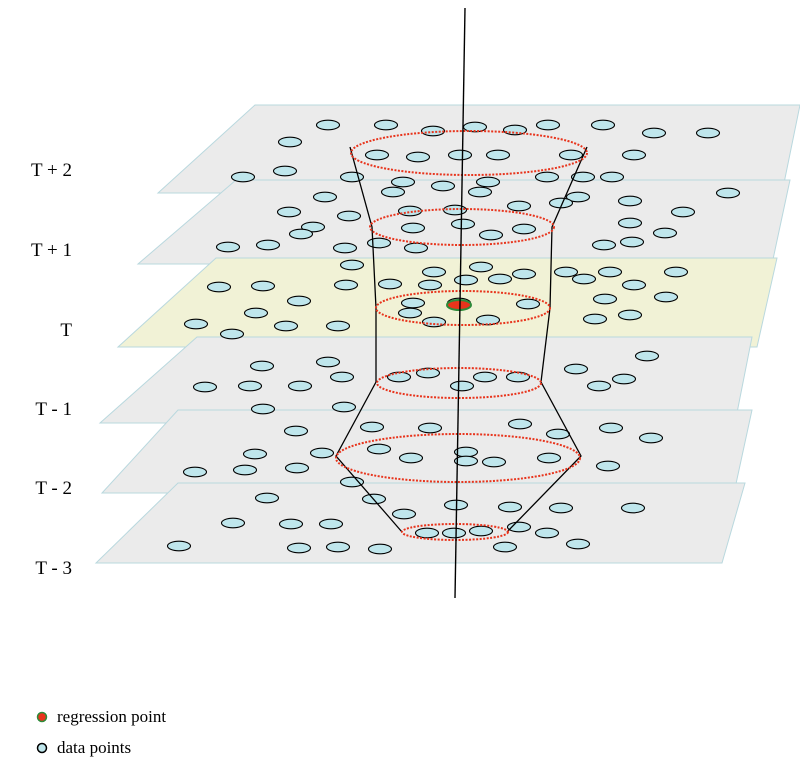 The width and height of the screenshot is (800, 771). What do you see at coordinates (112, 716) in the screenshot?
I see `legend-regression-label: regression point` at bounding box center [112, 716].